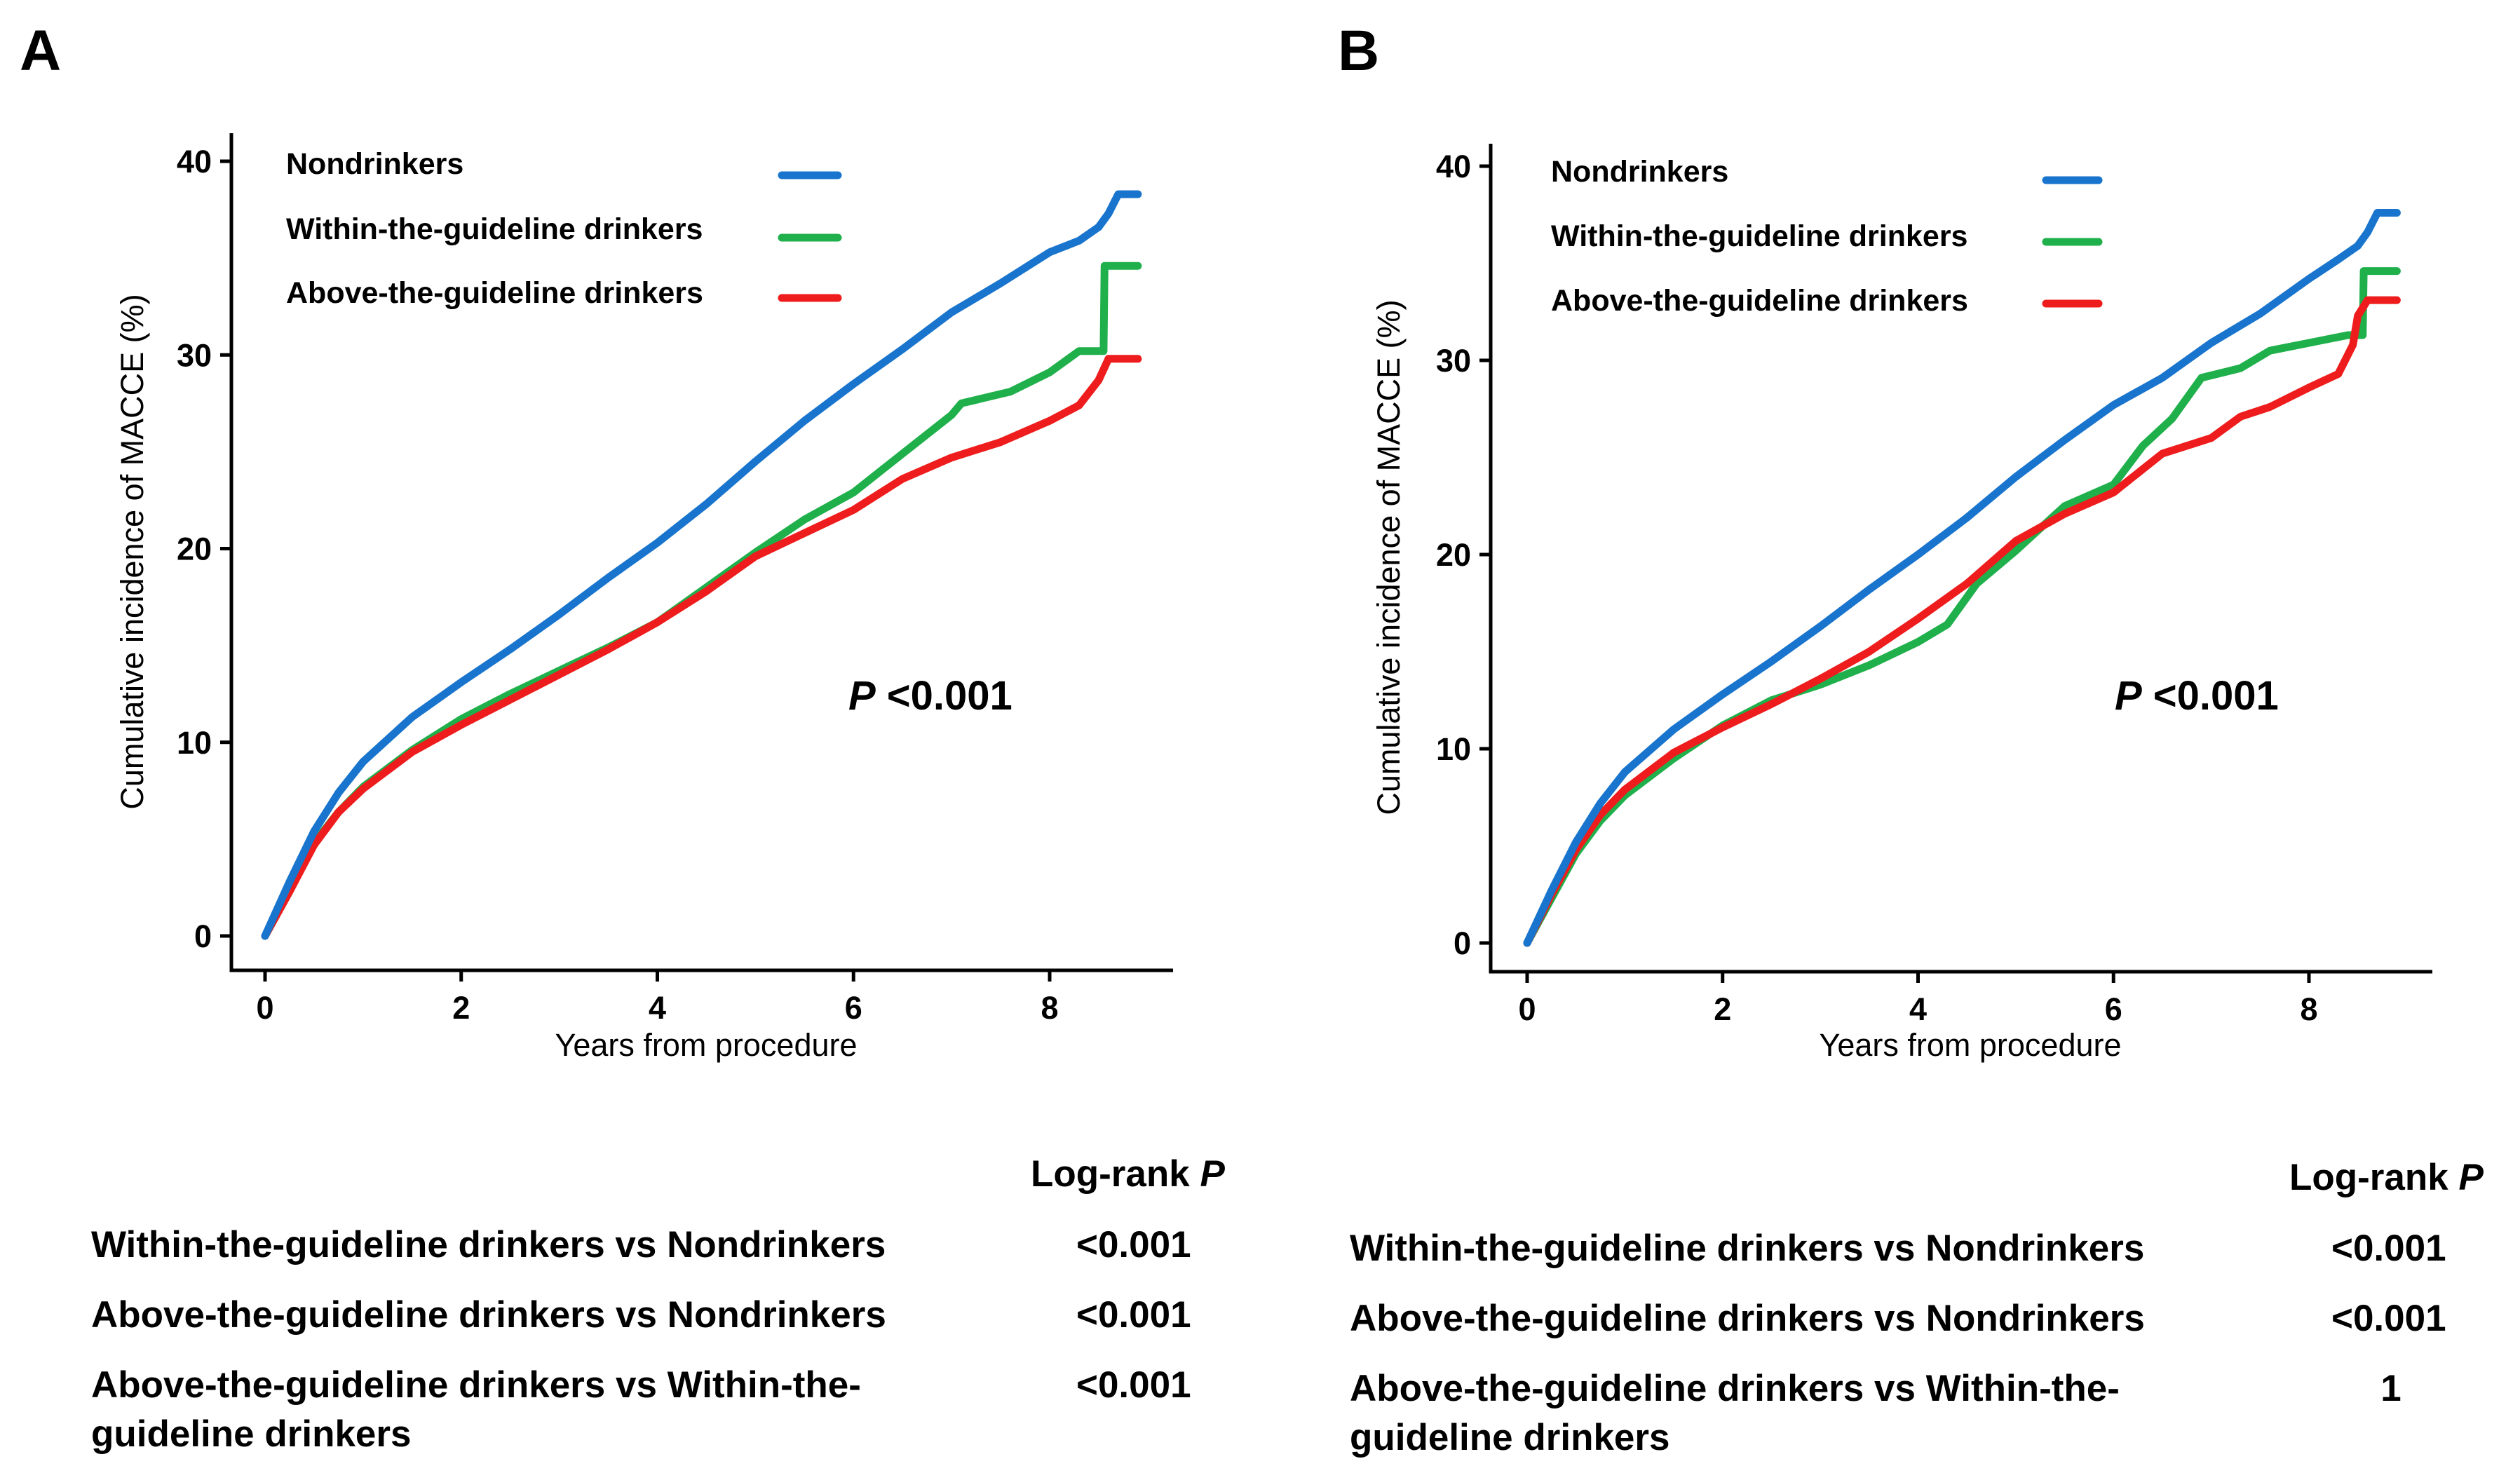  Describe the element at coordinates (1358, 51) in the screenshot. I see `panel-label-b: B` at that location.